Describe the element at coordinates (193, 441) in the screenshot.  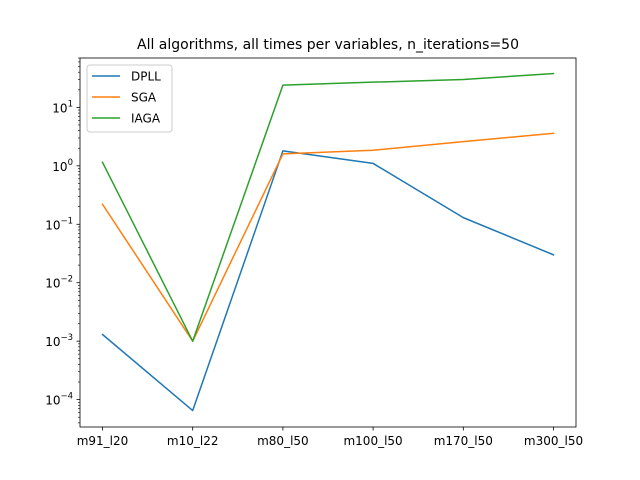
I see `x-tick-label: m10_l22` at that location.